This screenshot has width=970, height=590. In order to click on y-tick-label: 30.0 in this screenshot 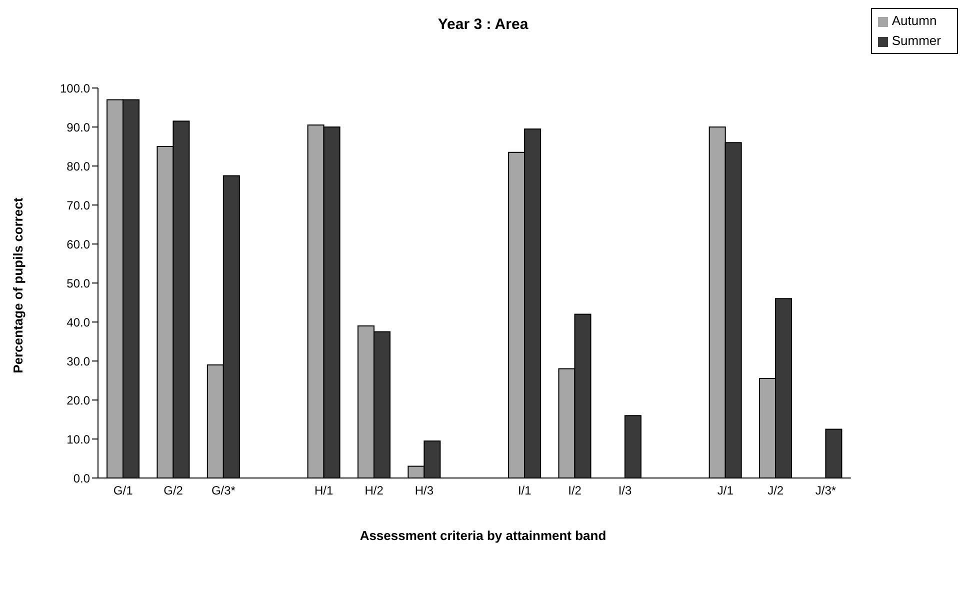, I will do `click(78, 361)`.